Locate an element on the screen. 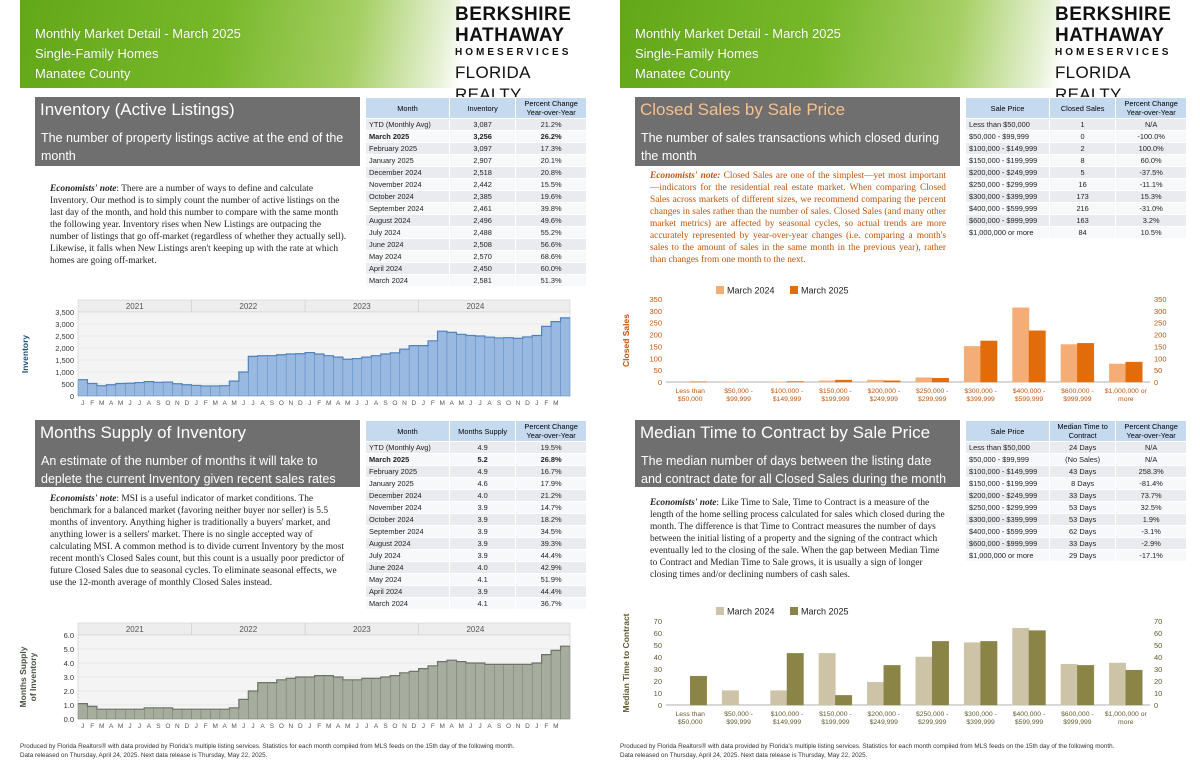  table-cell: 51.3% is located at coordinates (551, 280).